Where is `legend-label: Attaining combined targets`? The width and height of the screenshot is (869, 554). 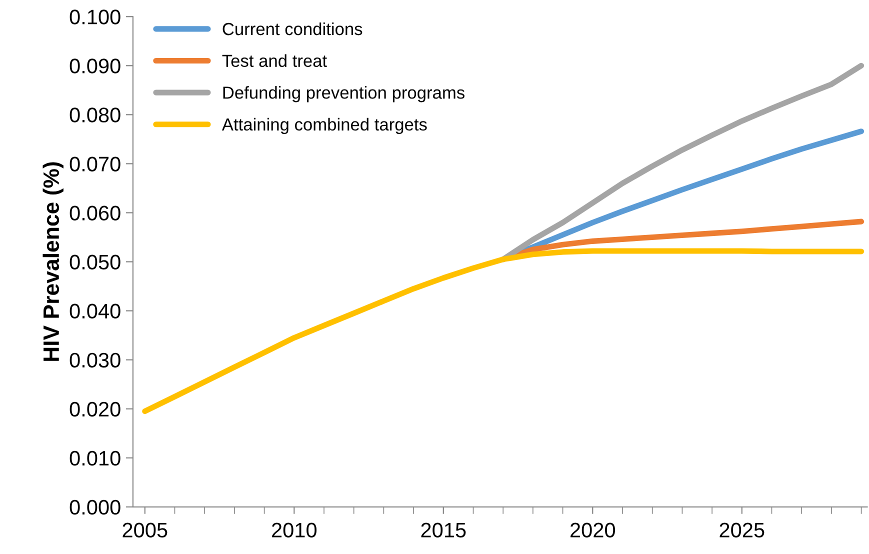
legend-label: Attaining combined targets is located at coordinates (324, 126).